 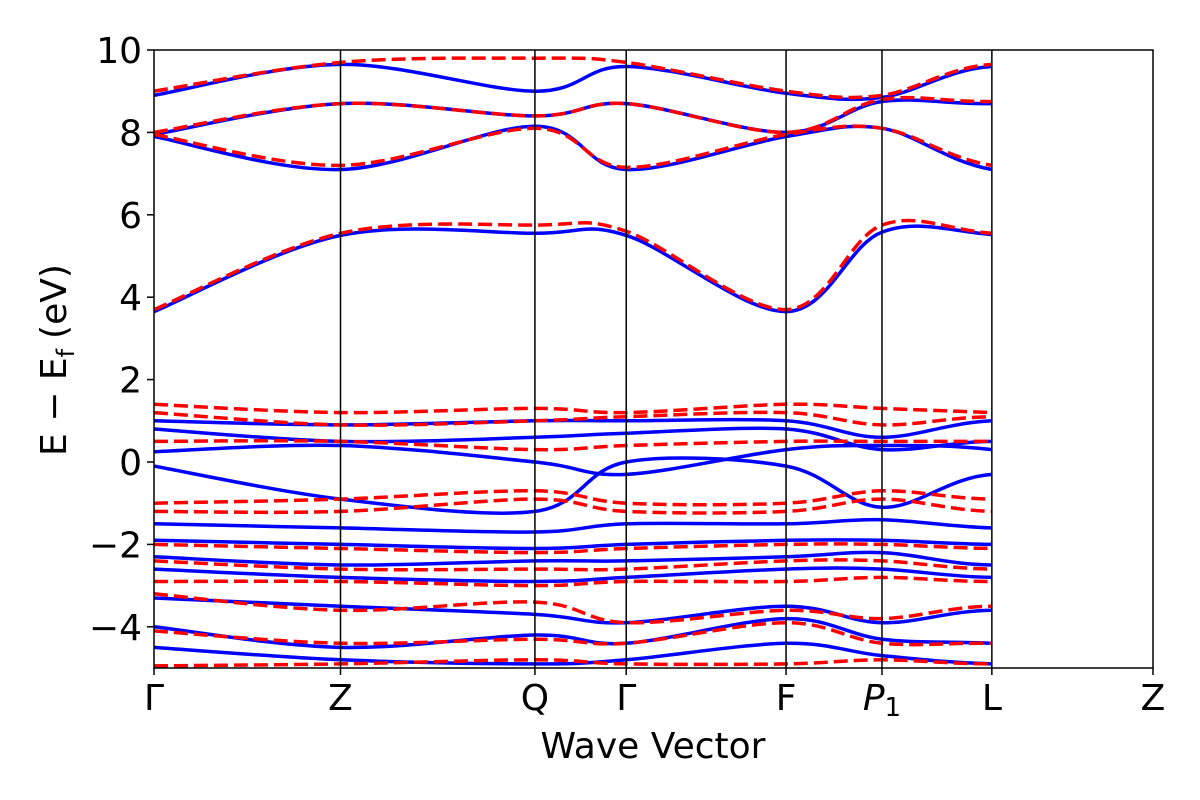 I want to click on y-axis-label: E − Ef (eV), so click(x=57, y=360).